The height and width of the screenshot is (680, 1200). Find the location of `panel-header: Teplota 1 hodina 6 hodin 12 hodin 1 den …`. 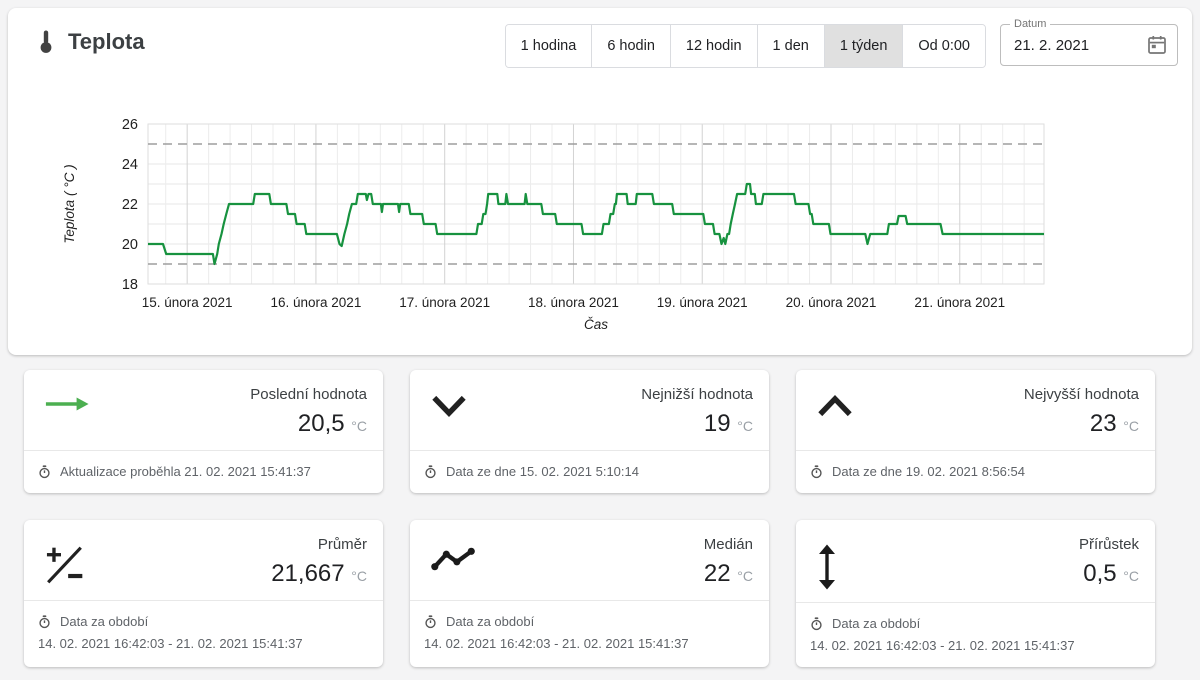

panel-header: Teplota 1 hodina 6 hodin 12 hodin 1 den … is located at coordinates (600, 38).